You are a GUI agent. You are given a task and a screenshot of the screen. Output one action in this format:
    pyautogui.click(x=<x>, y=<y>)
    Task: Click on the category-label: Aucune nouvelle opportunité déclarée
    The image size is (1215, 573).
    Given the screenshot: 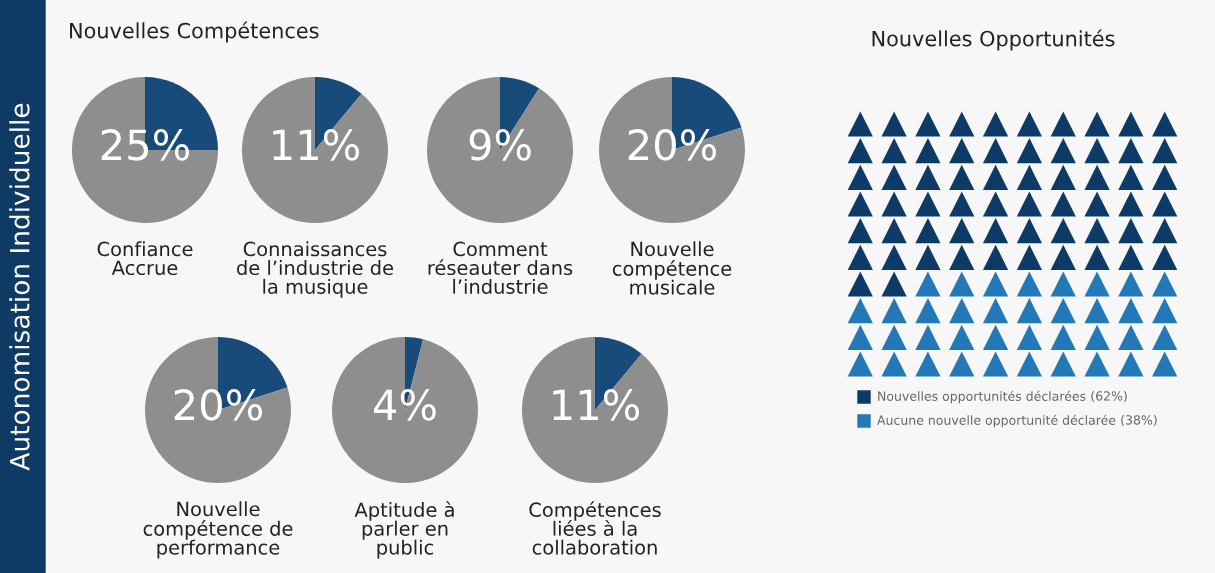 What is the action you would take?
    pyautogui.click(x=996, y=421)
    